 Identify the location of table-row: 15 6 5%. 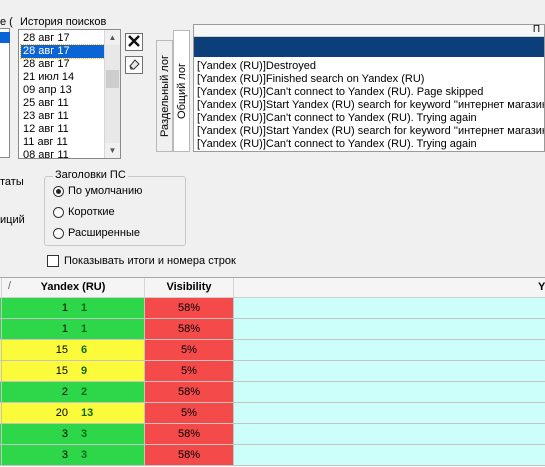
(272, 350).